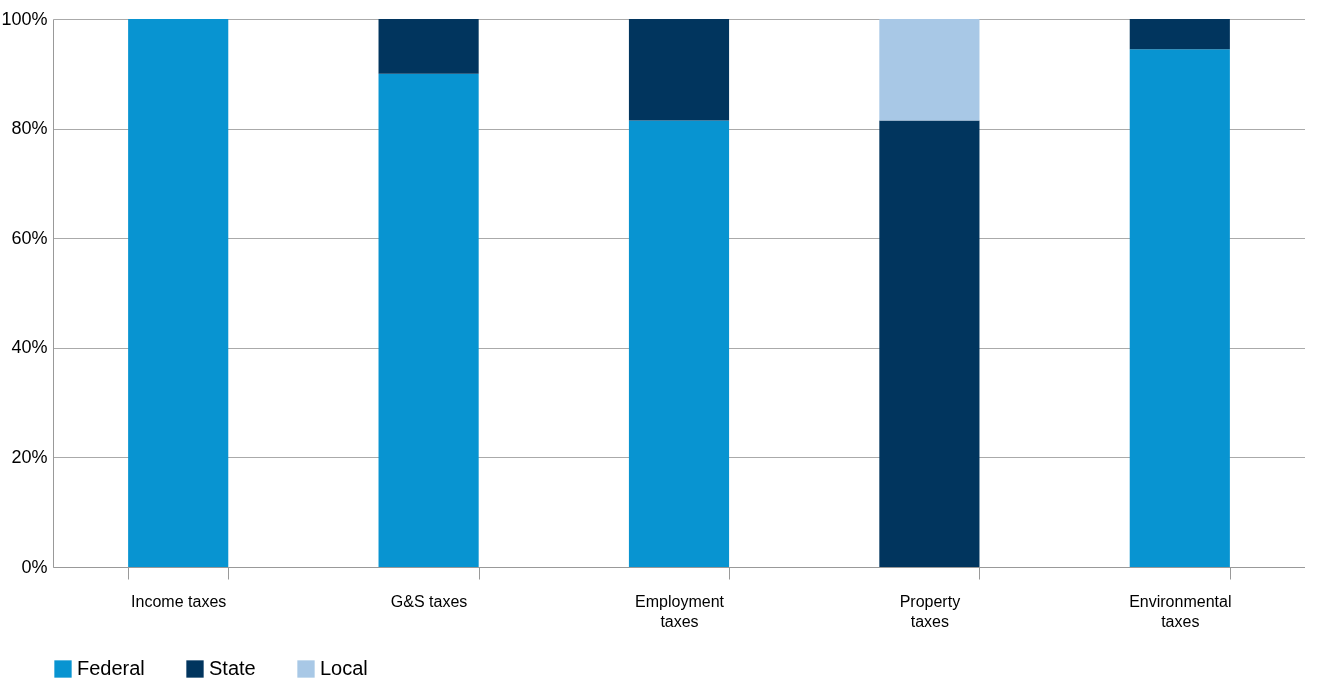 Image resolution: width=1328 pixels, height=684 pixels. Describe the element at coordinates (680, 611) in the screenshot. I see `x-tick-label: Employment taxes` at that location.